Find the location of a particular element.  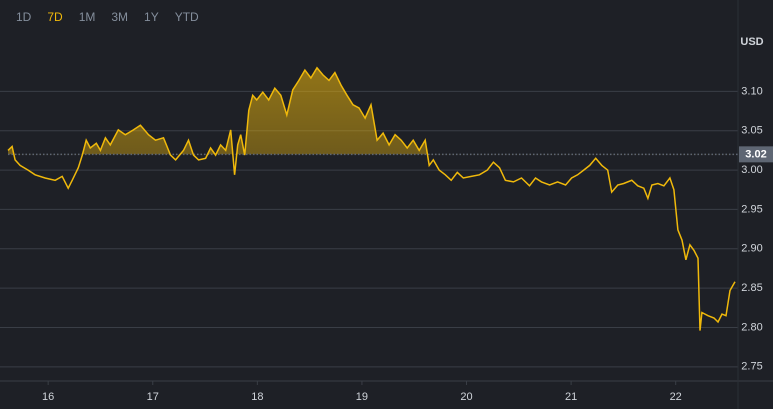

y-tick-label: 2.80 is located at coordinates (751, 327).